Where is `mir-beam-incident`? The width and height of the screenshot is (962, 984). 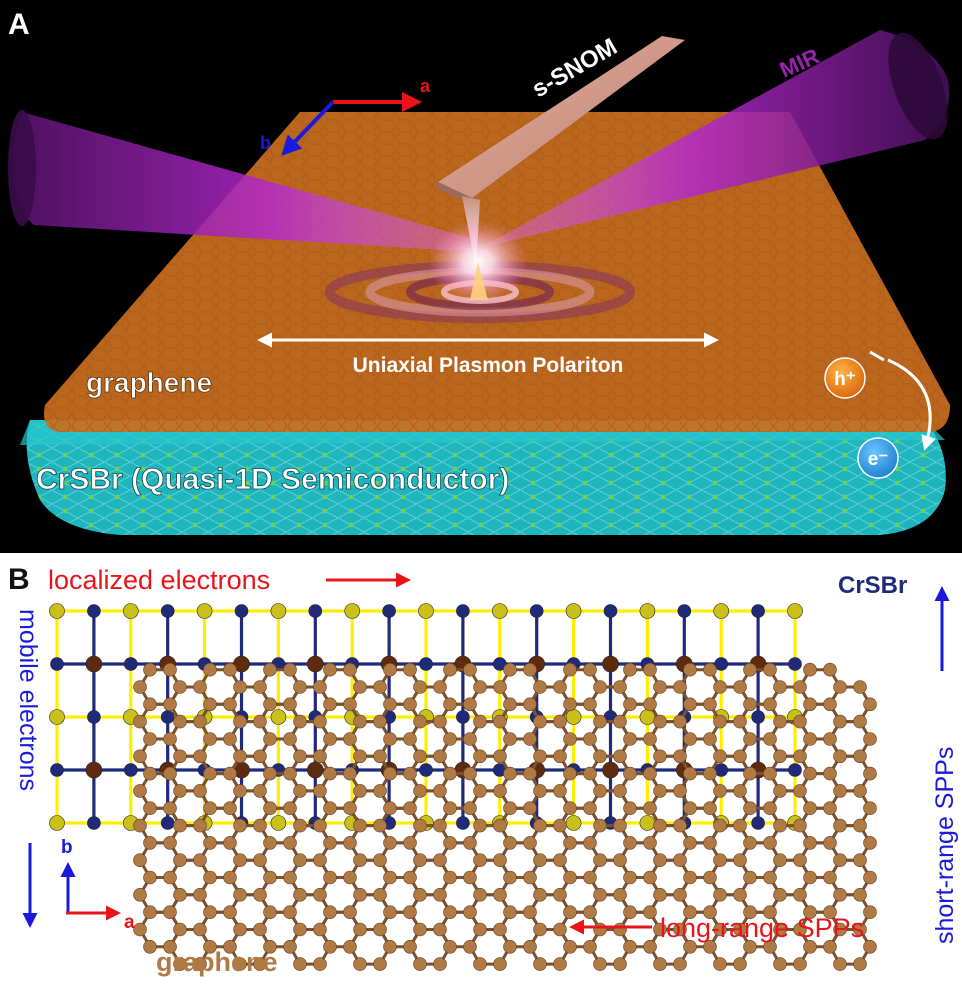 mir-beam-incident is located at coordinates (245, 182).